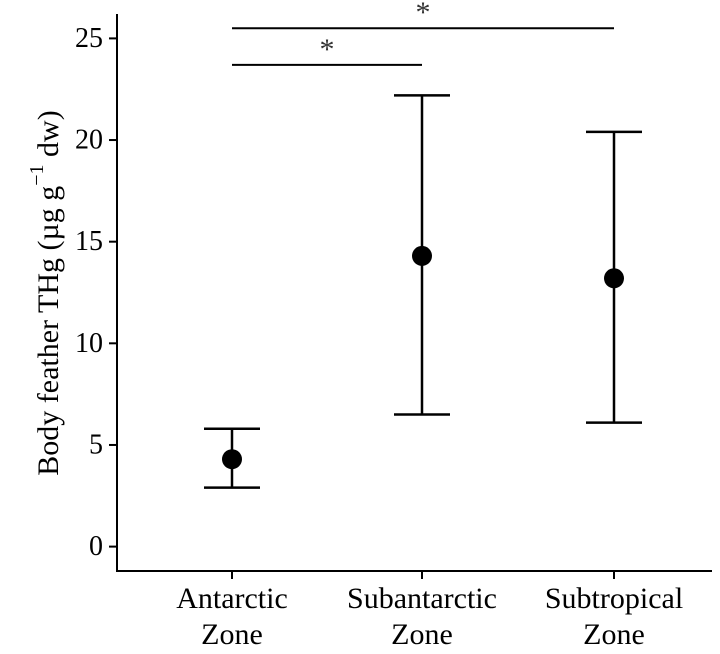 This screenshot has width=720, height=654. What do you see at coordinates (37, 174) in the screenshot?
I see `y-axis-title-part: −1` at bounding box center [37, 174].